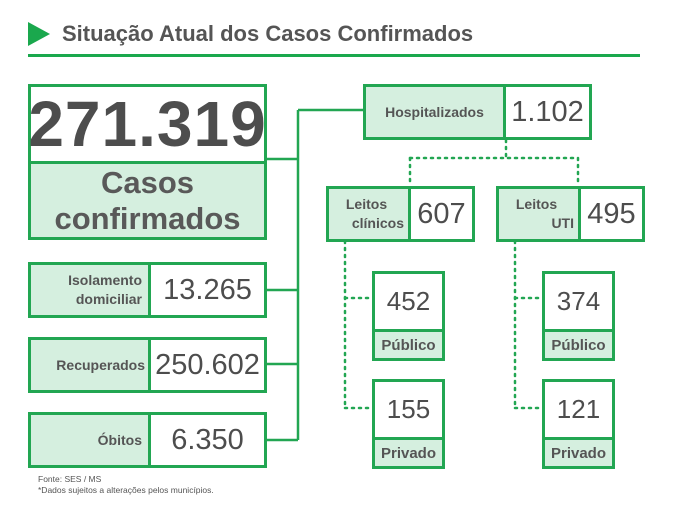  I want to click on header-divider, so click(334, 55).